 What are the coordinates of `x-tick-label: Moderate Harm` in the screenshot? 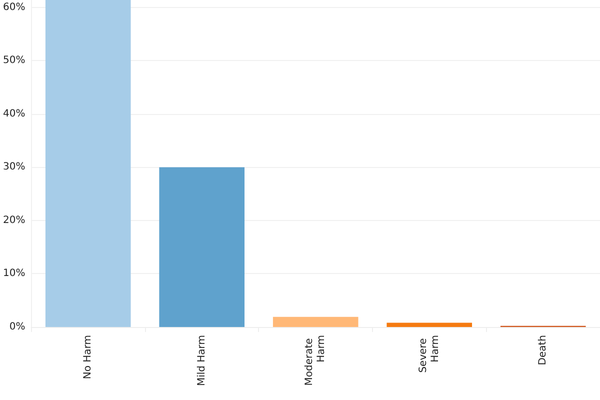 It's located at (316, 360).